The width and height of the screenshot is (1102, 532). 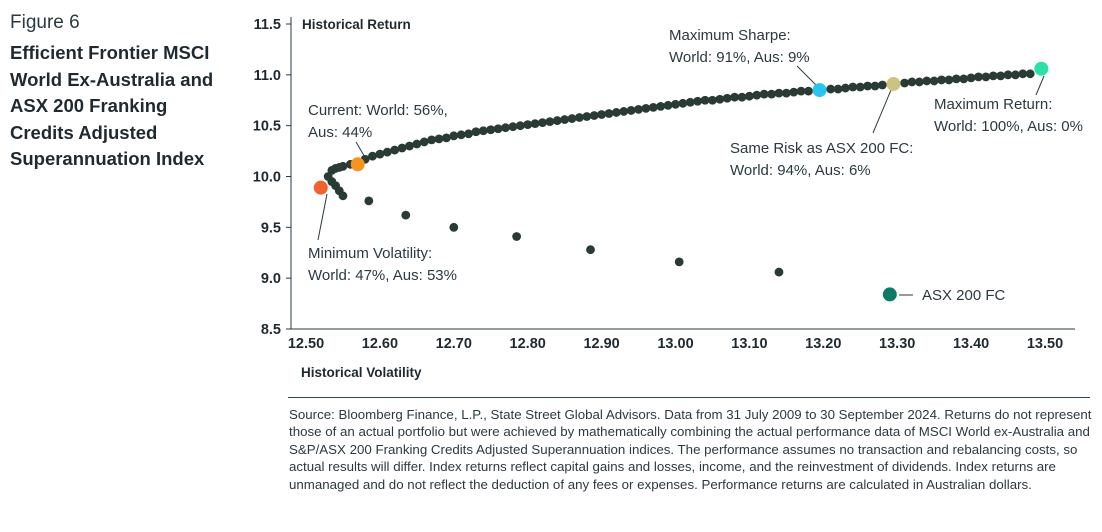 What do you see at coordinates (454, 344) in the screenshot?
I see `x-tick-label: 12.70` at bounding box center [454, 344].